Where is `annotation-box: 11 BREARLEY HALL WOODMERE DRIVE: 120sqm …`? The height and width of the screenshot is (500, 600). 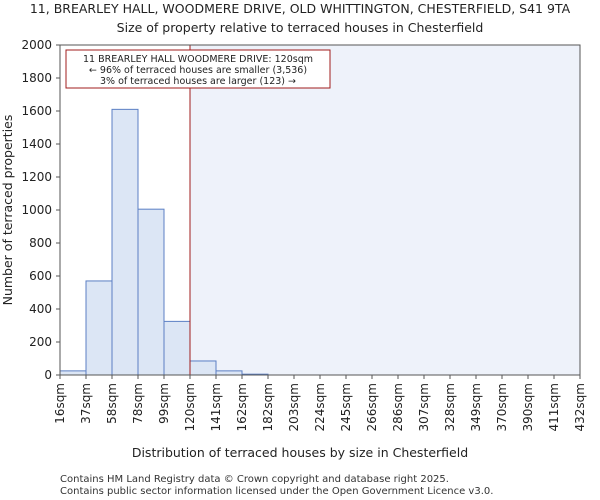
annotation-box: 11 BREARLEY HALL WOODMERE DRIVE: 120sqm … is located at coordinates (198, 69).